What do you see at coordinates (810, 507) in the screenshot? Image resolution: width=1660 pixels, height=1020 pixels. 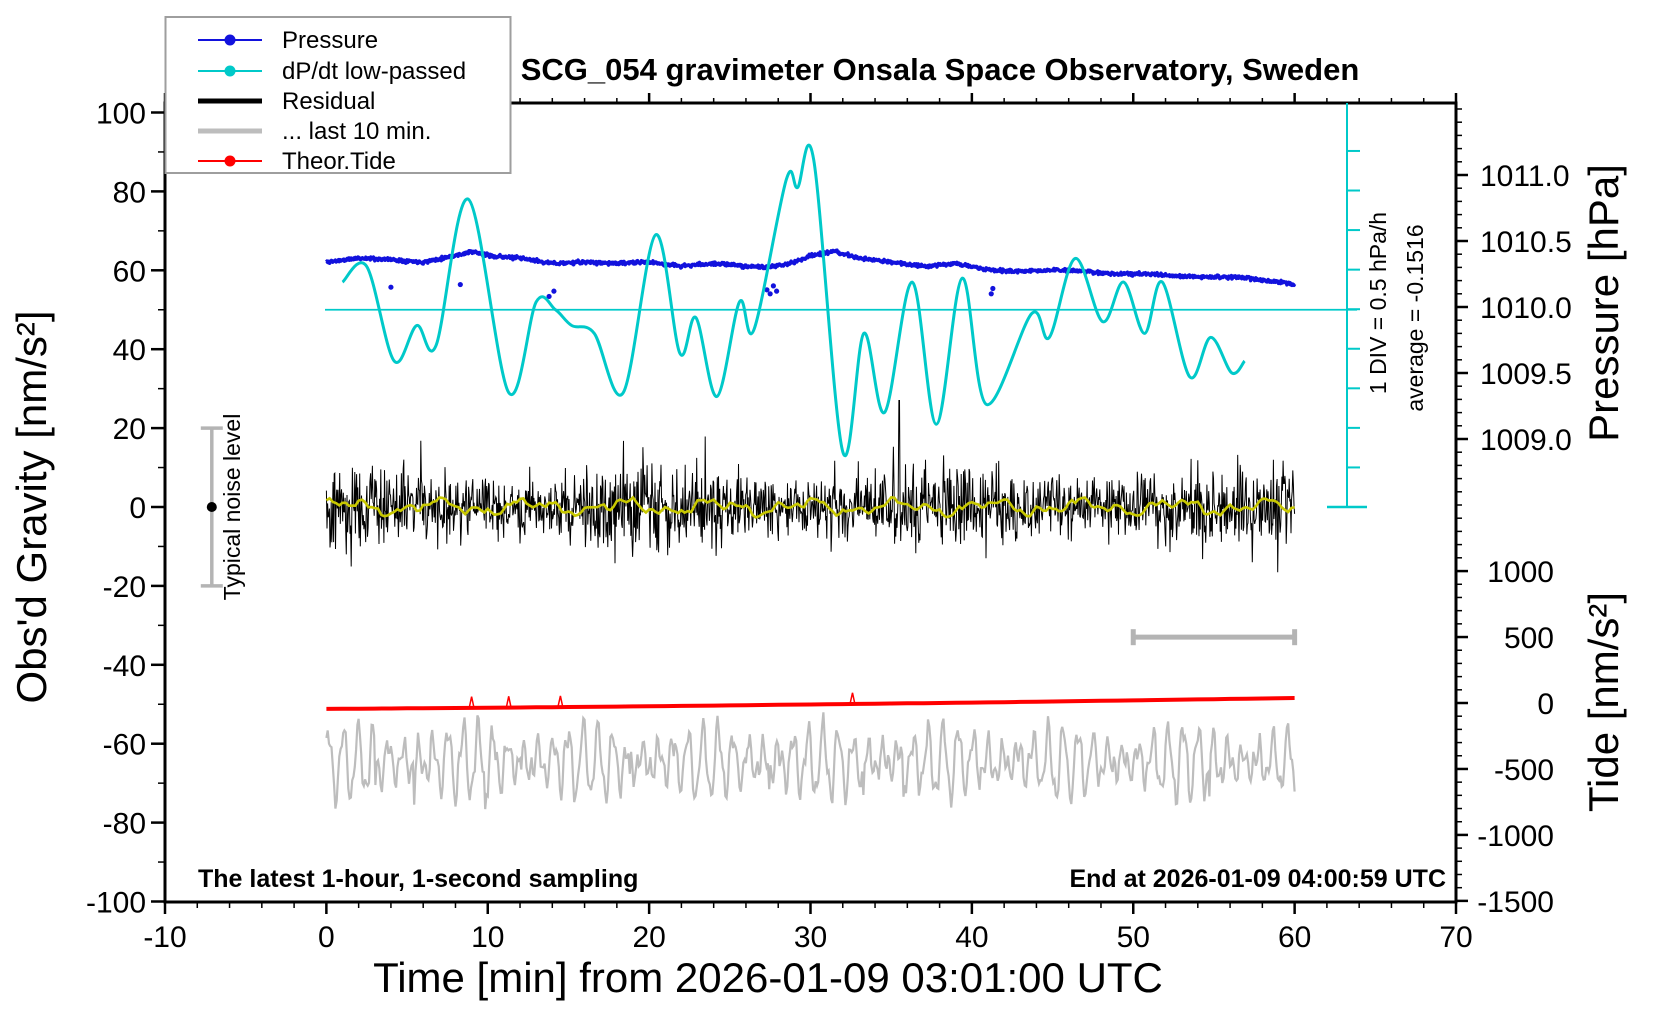 I see `series-residual-smoothed` at bounding box center [810, 507].